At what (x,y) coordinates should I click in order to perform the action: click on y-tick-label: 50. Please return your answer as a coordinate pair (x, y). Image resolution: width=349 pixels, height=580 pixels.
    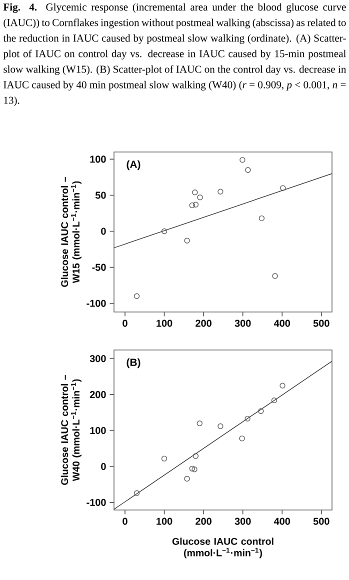
    Looking at the image, I should click on (100, 195).